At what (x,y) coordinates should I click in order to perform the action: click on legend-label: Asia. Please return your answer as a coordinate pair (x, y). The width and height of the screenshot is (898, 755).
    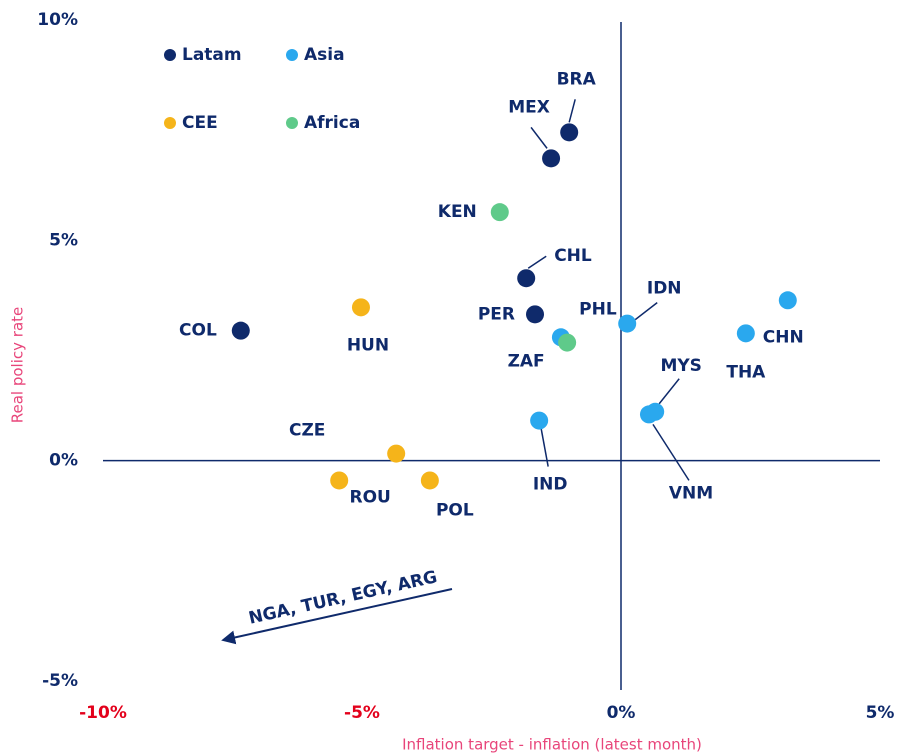
    Looking at the image, I should click on (324, 55).